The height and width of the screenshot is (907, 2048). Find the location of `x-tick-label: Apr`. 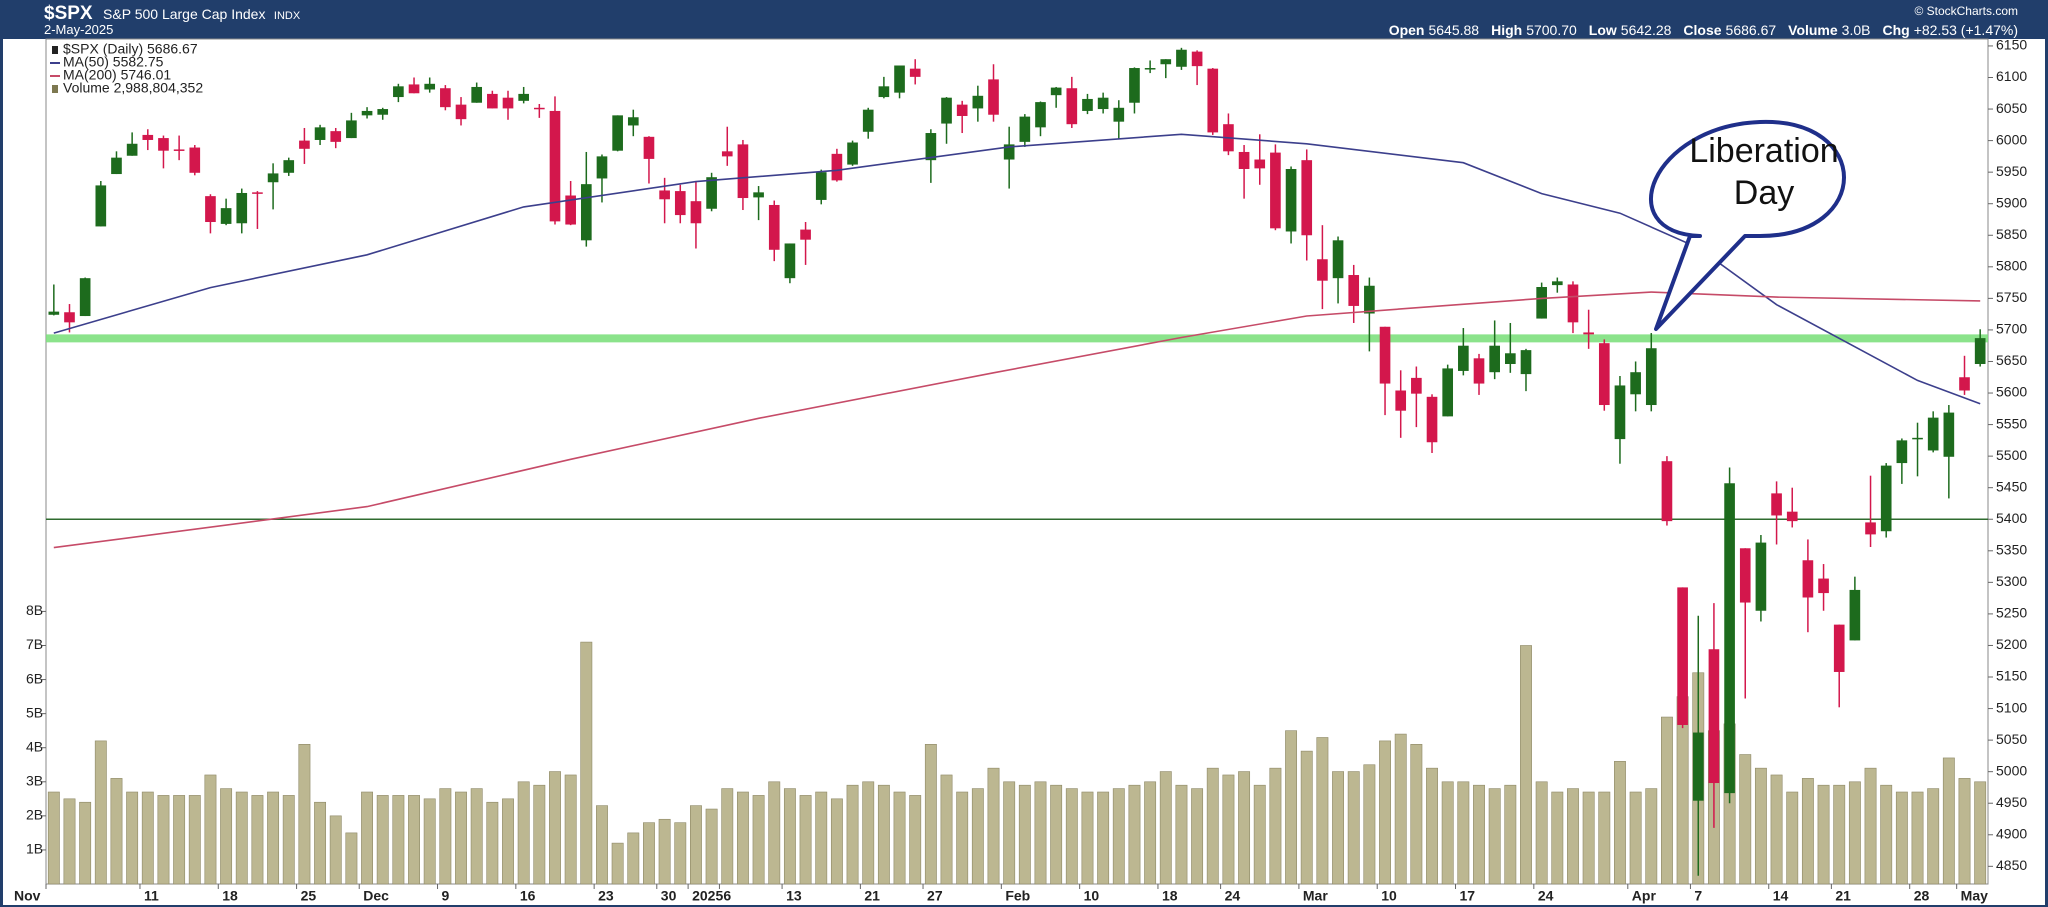

x-tick-label: Apr is located at coordinates (1644, 896).